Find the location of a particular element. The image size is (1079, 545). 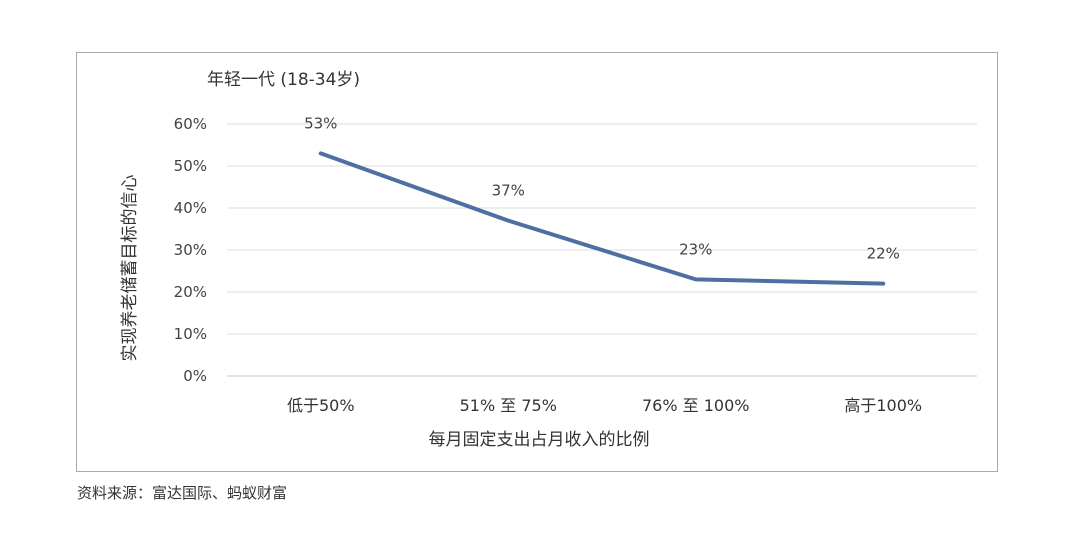

y-tick-label: 30% is located at coordinates (190, 250).